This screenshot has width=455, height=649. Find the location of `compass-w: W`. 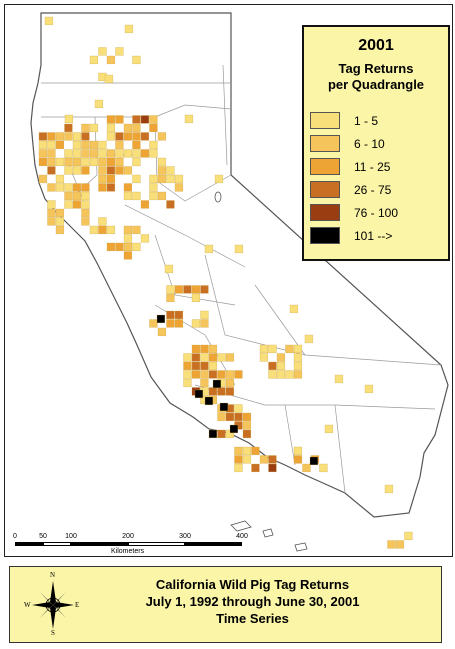

compass-w: W is located at coordinates (27, 605).